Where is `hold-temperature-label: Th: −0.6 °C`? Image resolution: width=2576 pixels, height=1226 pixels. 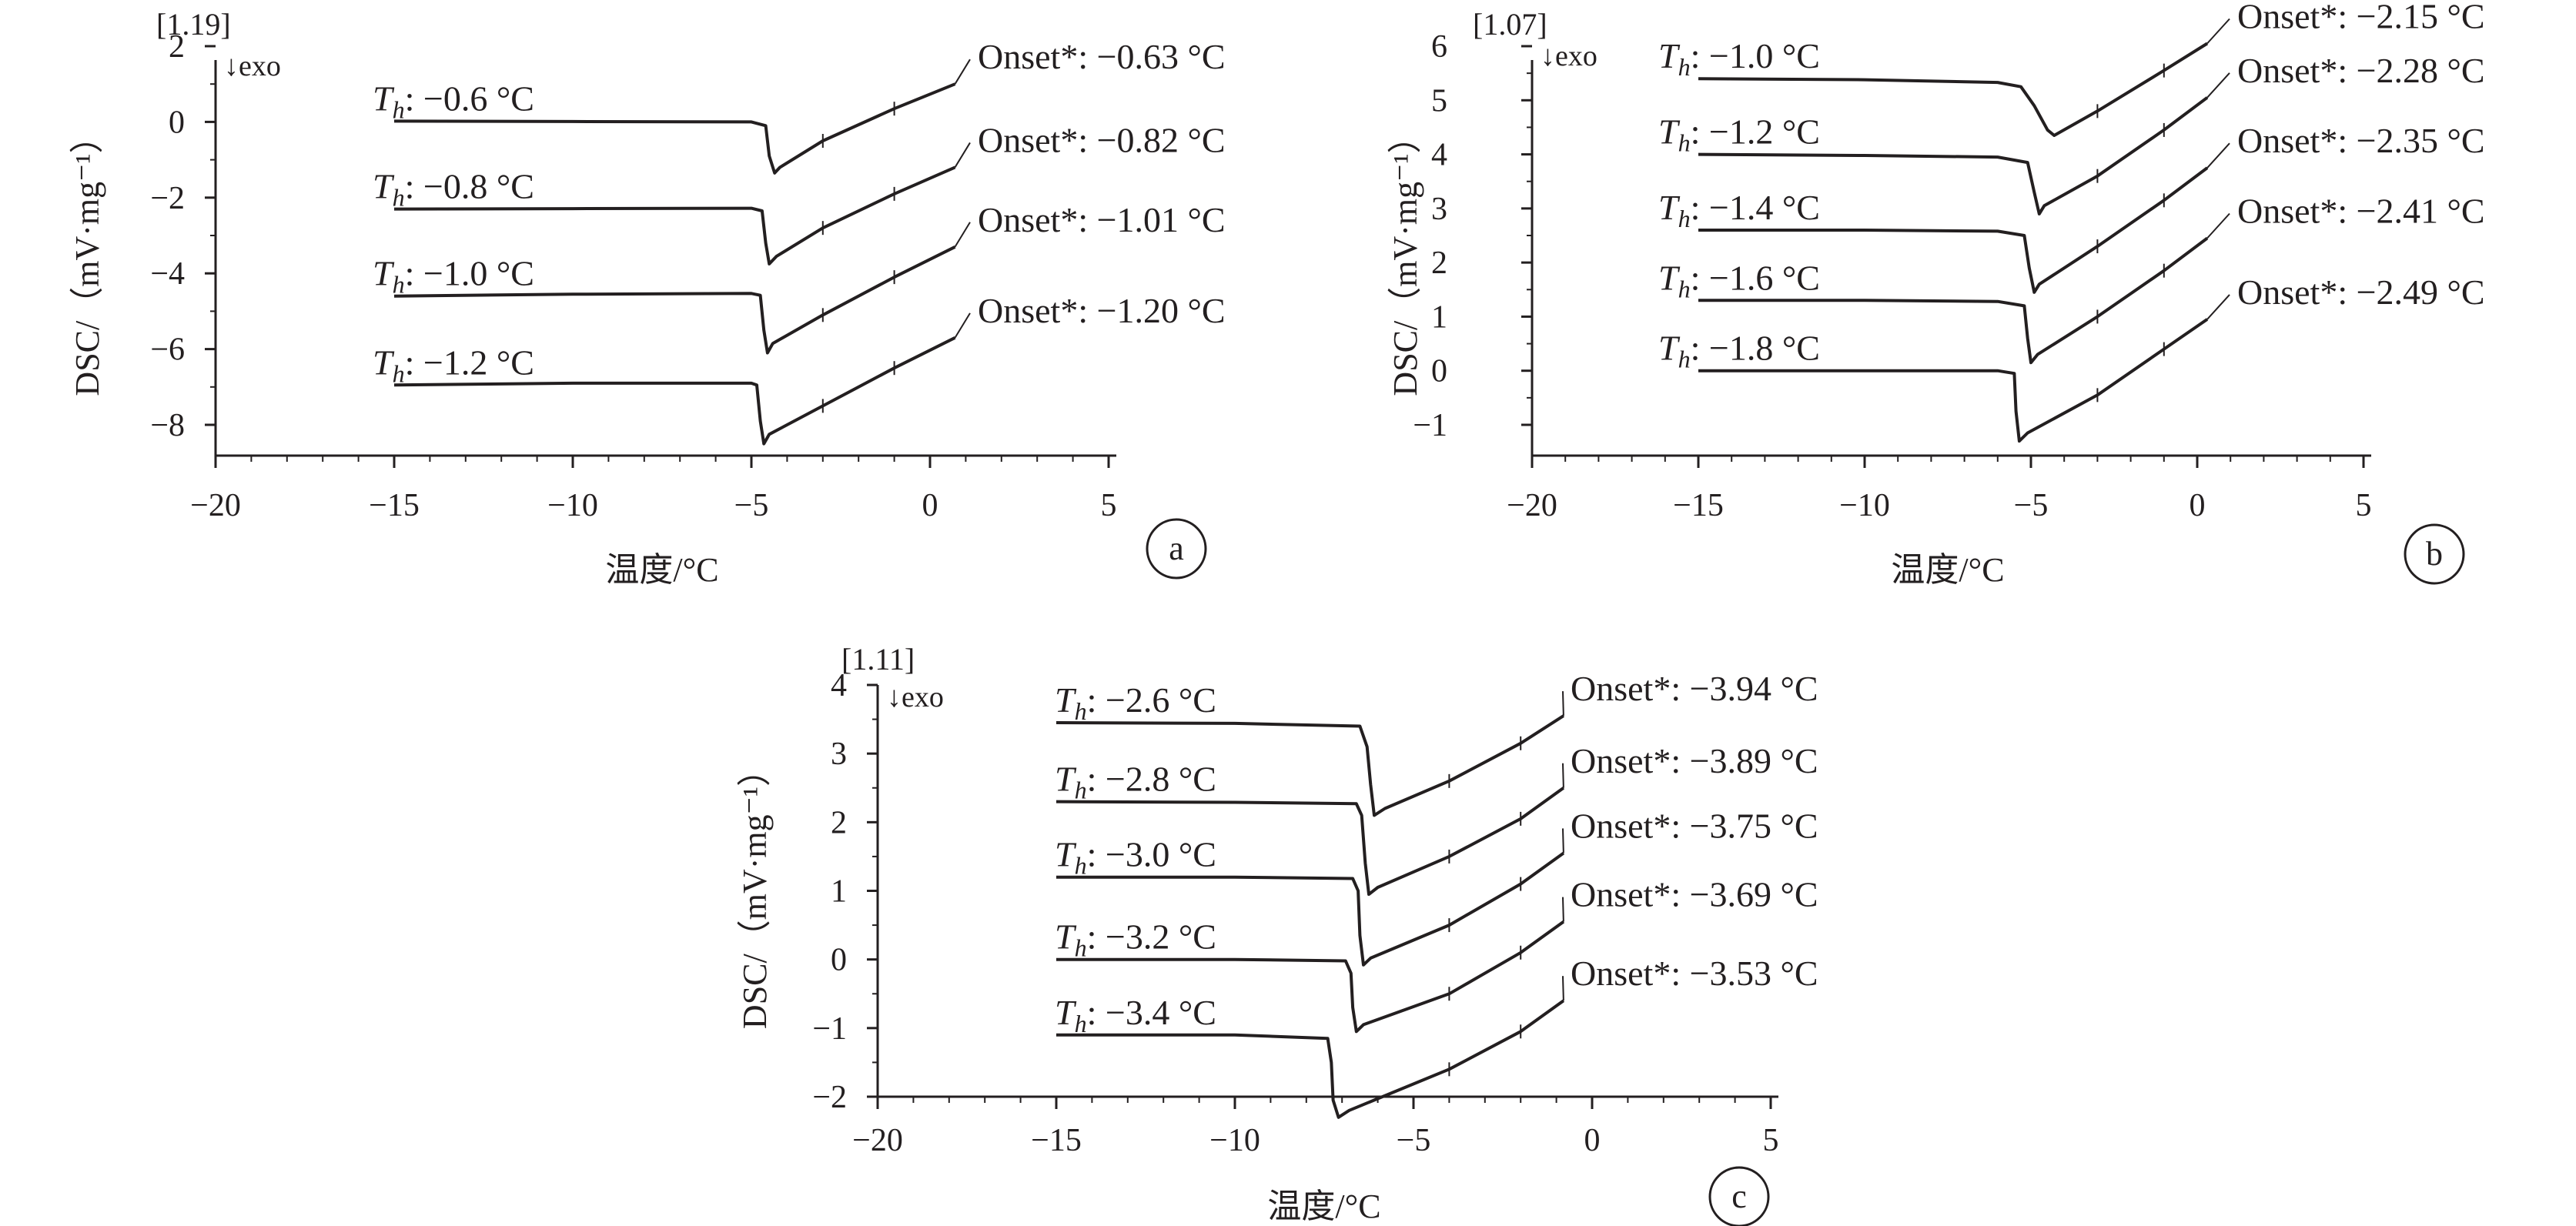
hold-temperature-label: Th: −0.6 °C is located at coordinates (454, 101).